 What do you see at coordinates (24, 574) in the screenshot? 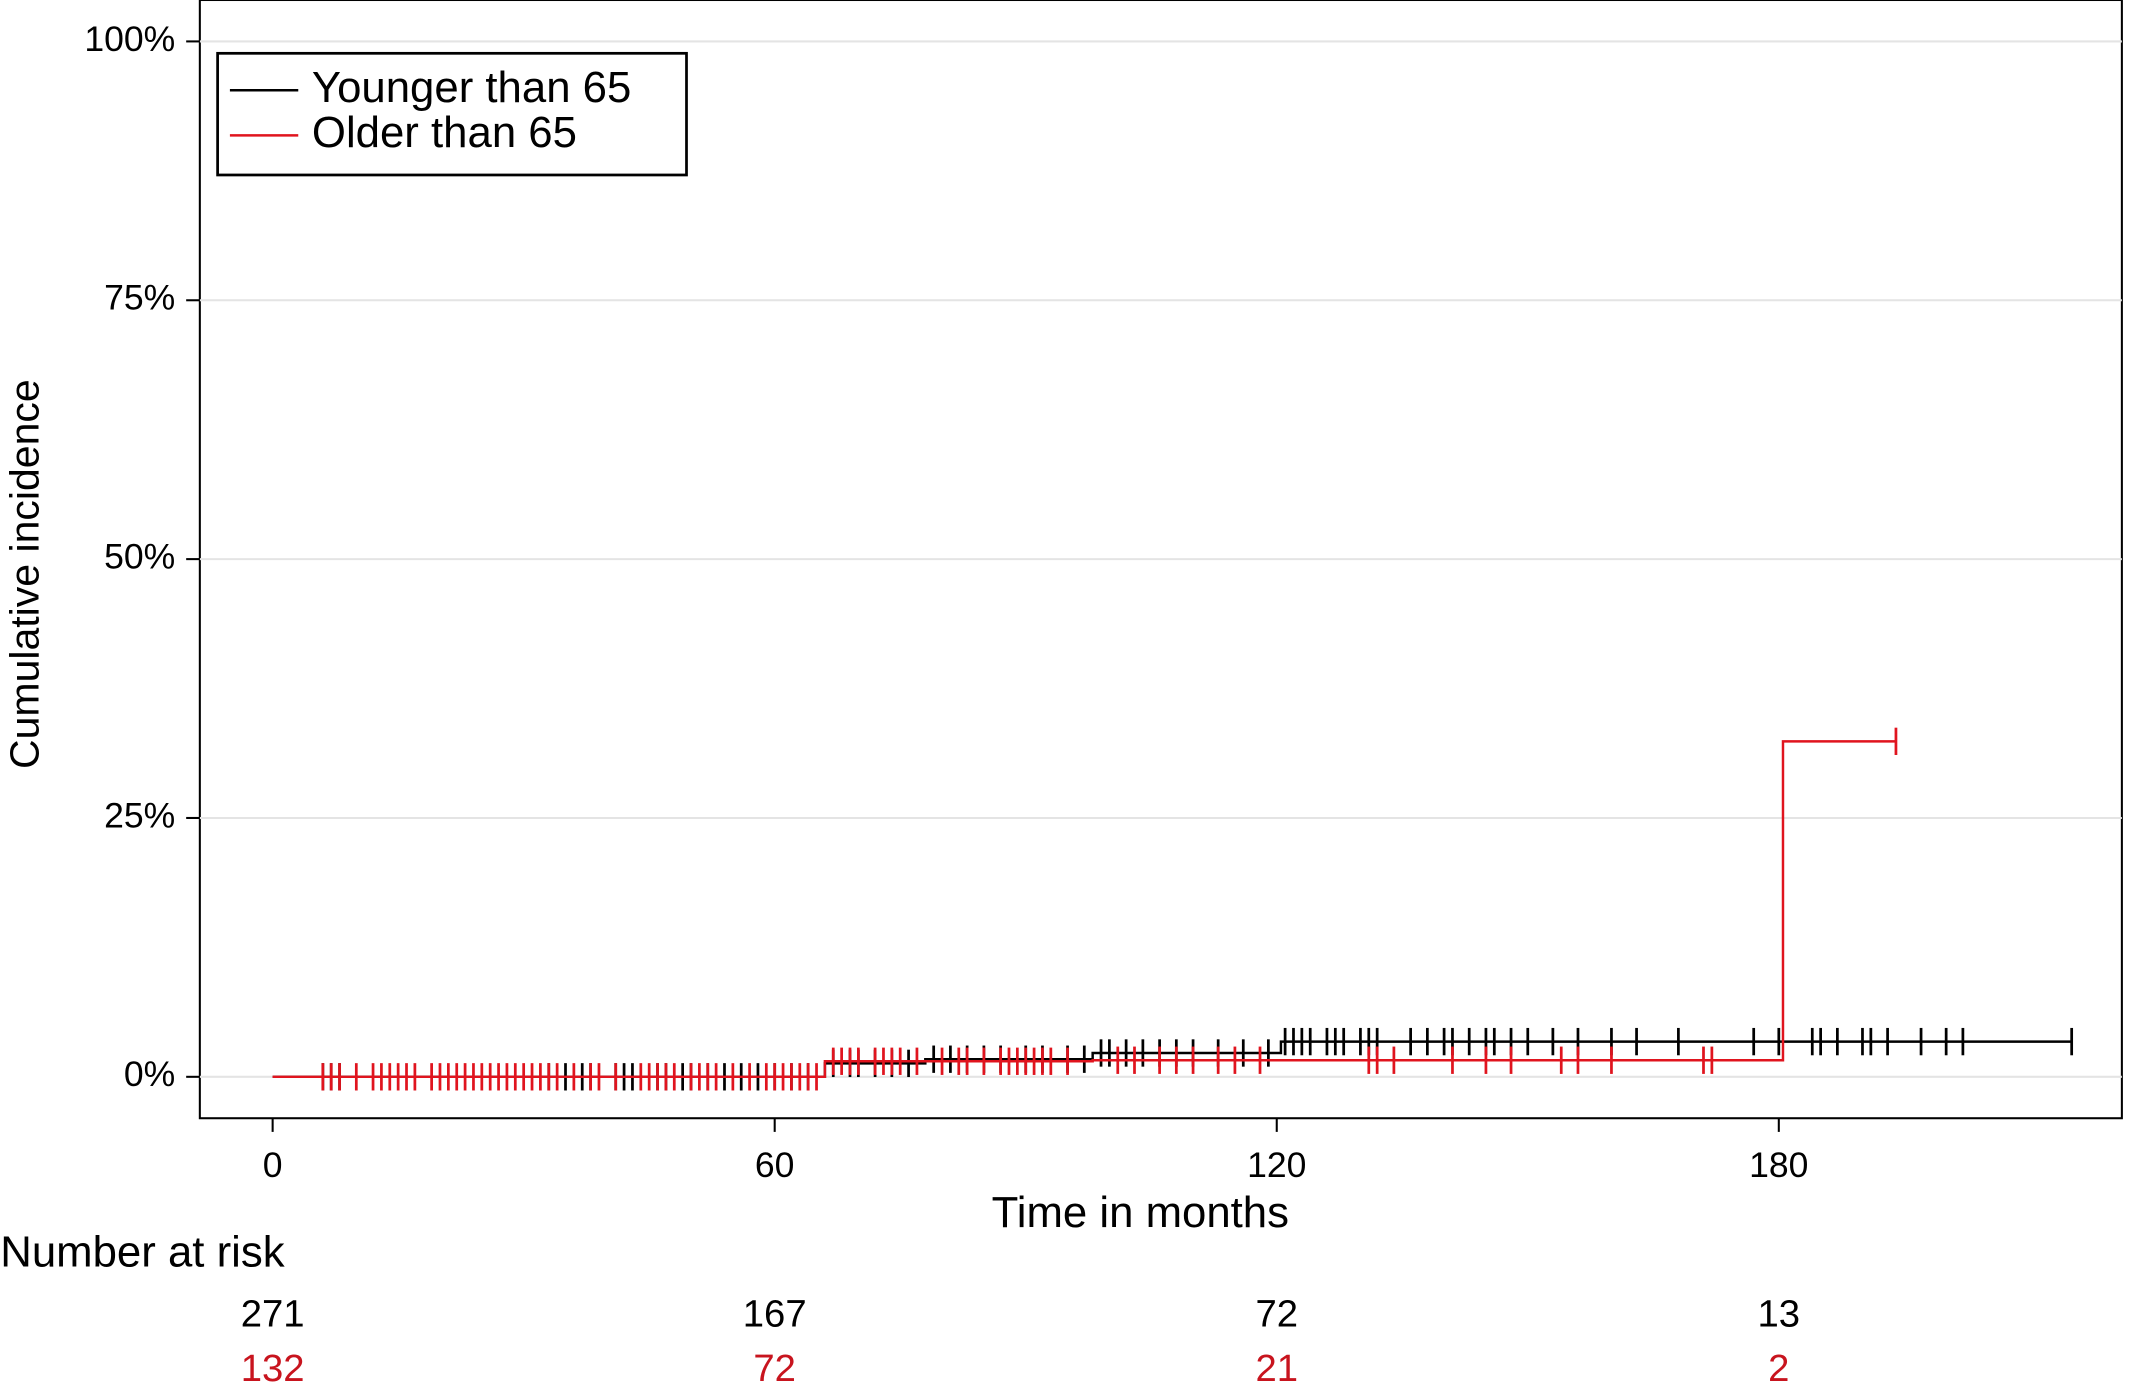
I see `y-axis-label: Cumulative incidence` at bounding box center [24, 574].